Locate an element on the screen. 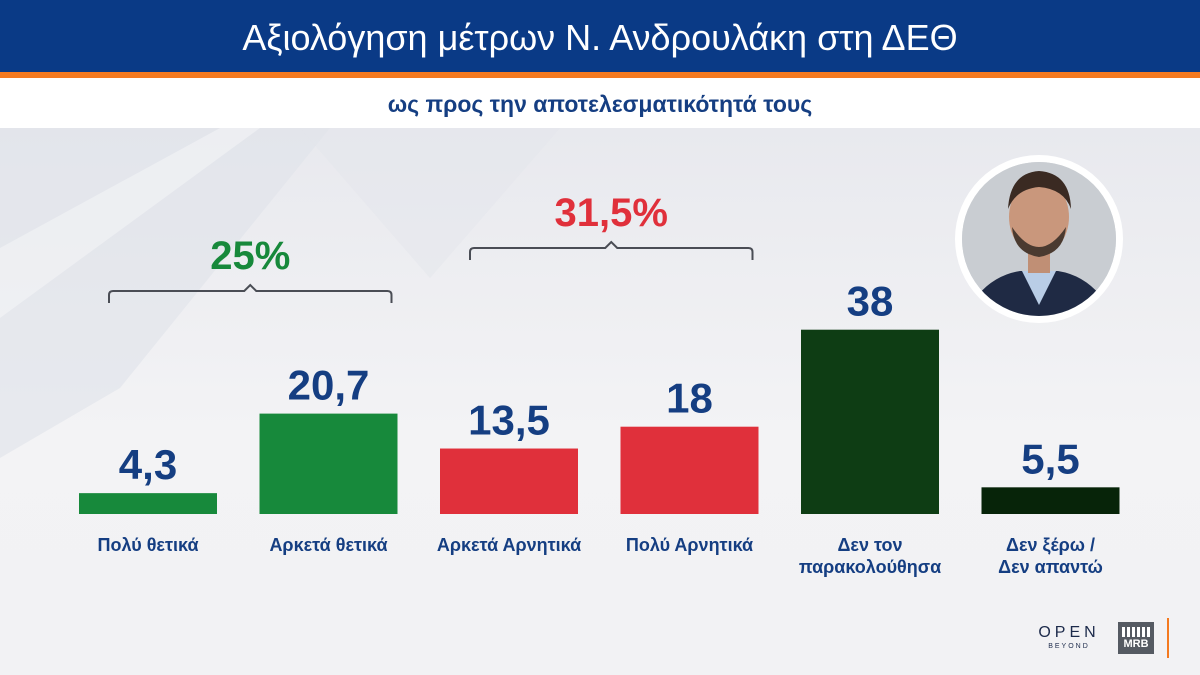  value-label: 5,5 is located at coordinates (1050, 458).